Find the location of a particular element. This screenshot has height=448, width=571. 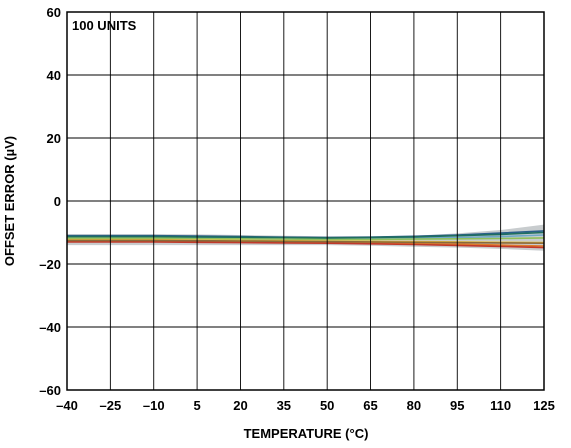

x-tick-label-11: 125 is located at coordinates (544, 405).